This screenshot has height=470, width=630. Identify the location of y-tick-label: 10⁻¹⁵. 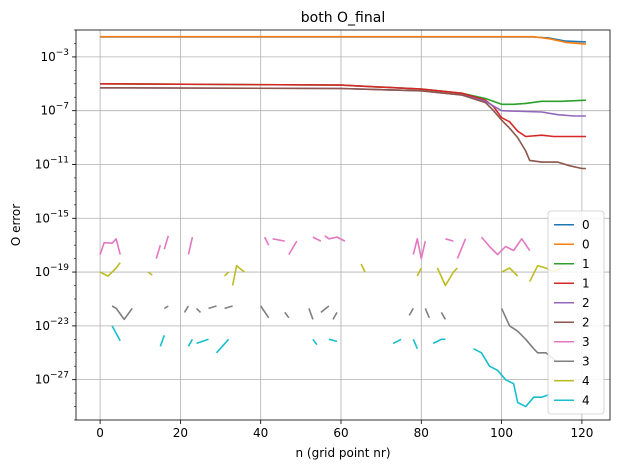
(52, 217).